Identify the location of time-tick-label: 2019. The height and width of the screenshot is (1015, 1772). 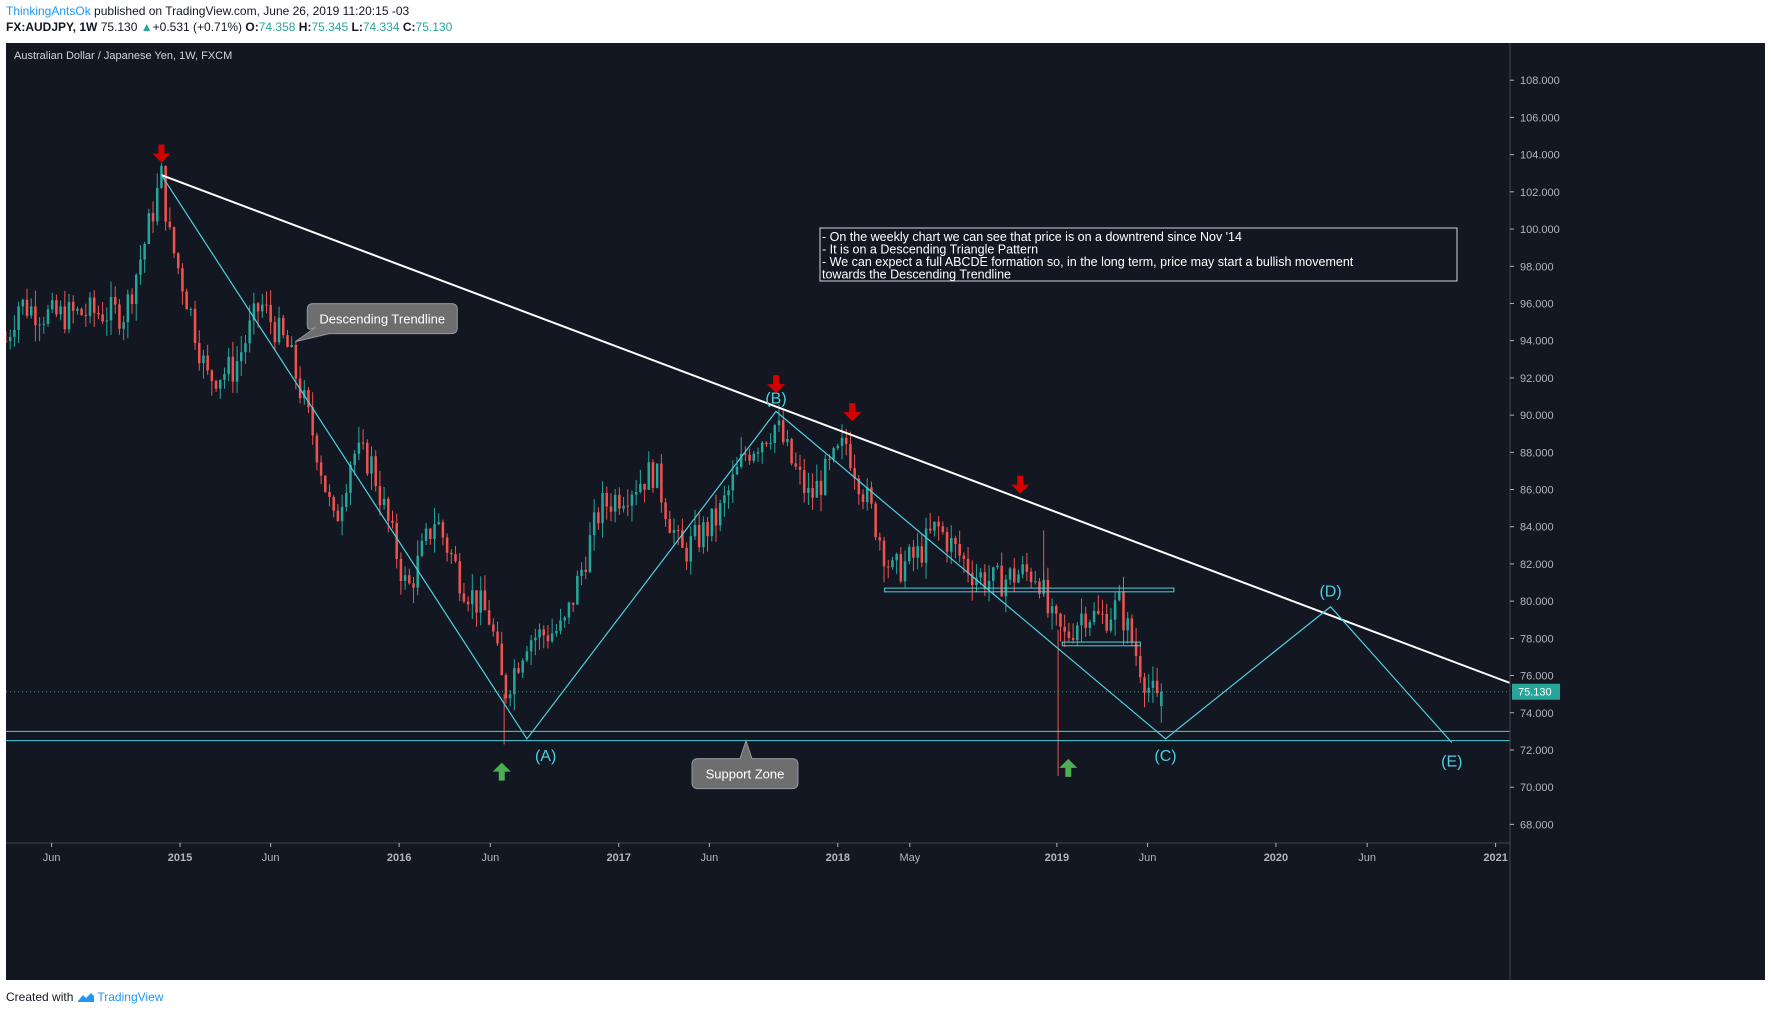
(1057, 858).